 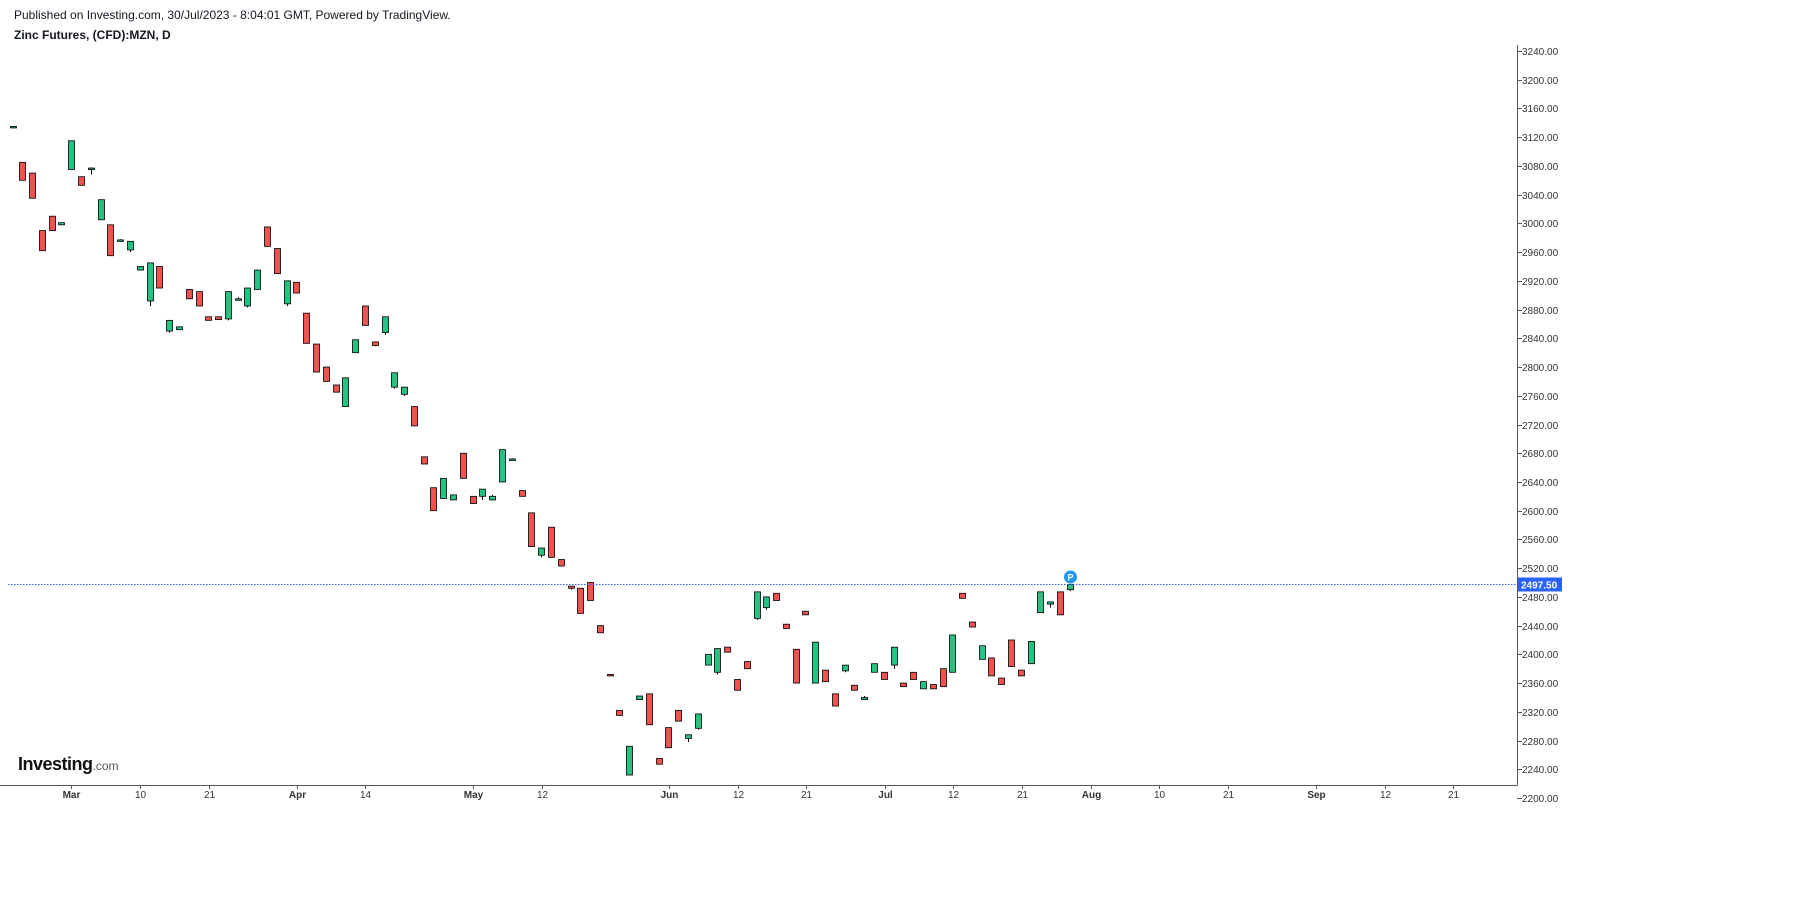 What do you see at coordinates (885, 795) in the screenshot?
I see `time-tick-label: Jul` at bounding box center [885, 795].